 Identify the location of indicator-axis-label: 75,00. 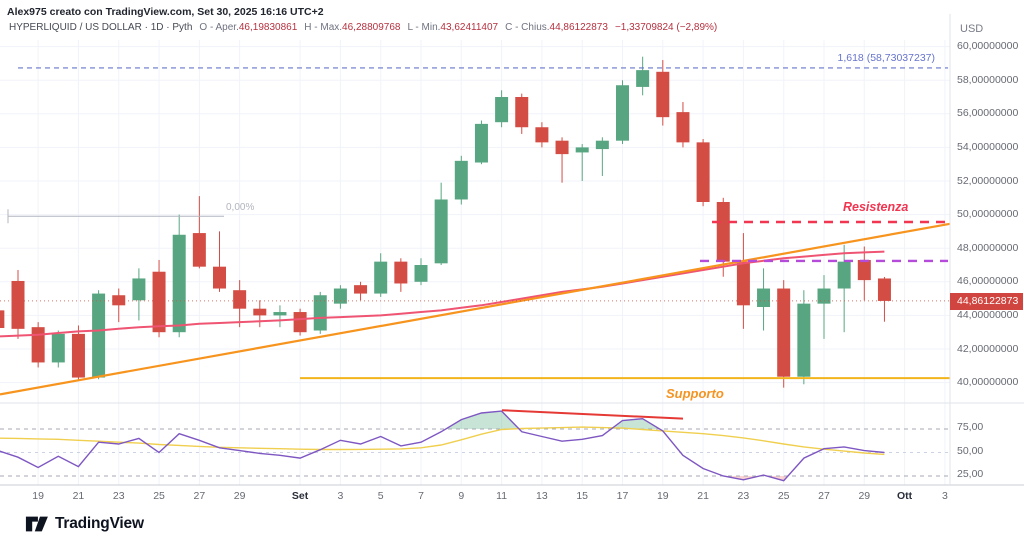
(970, 427).